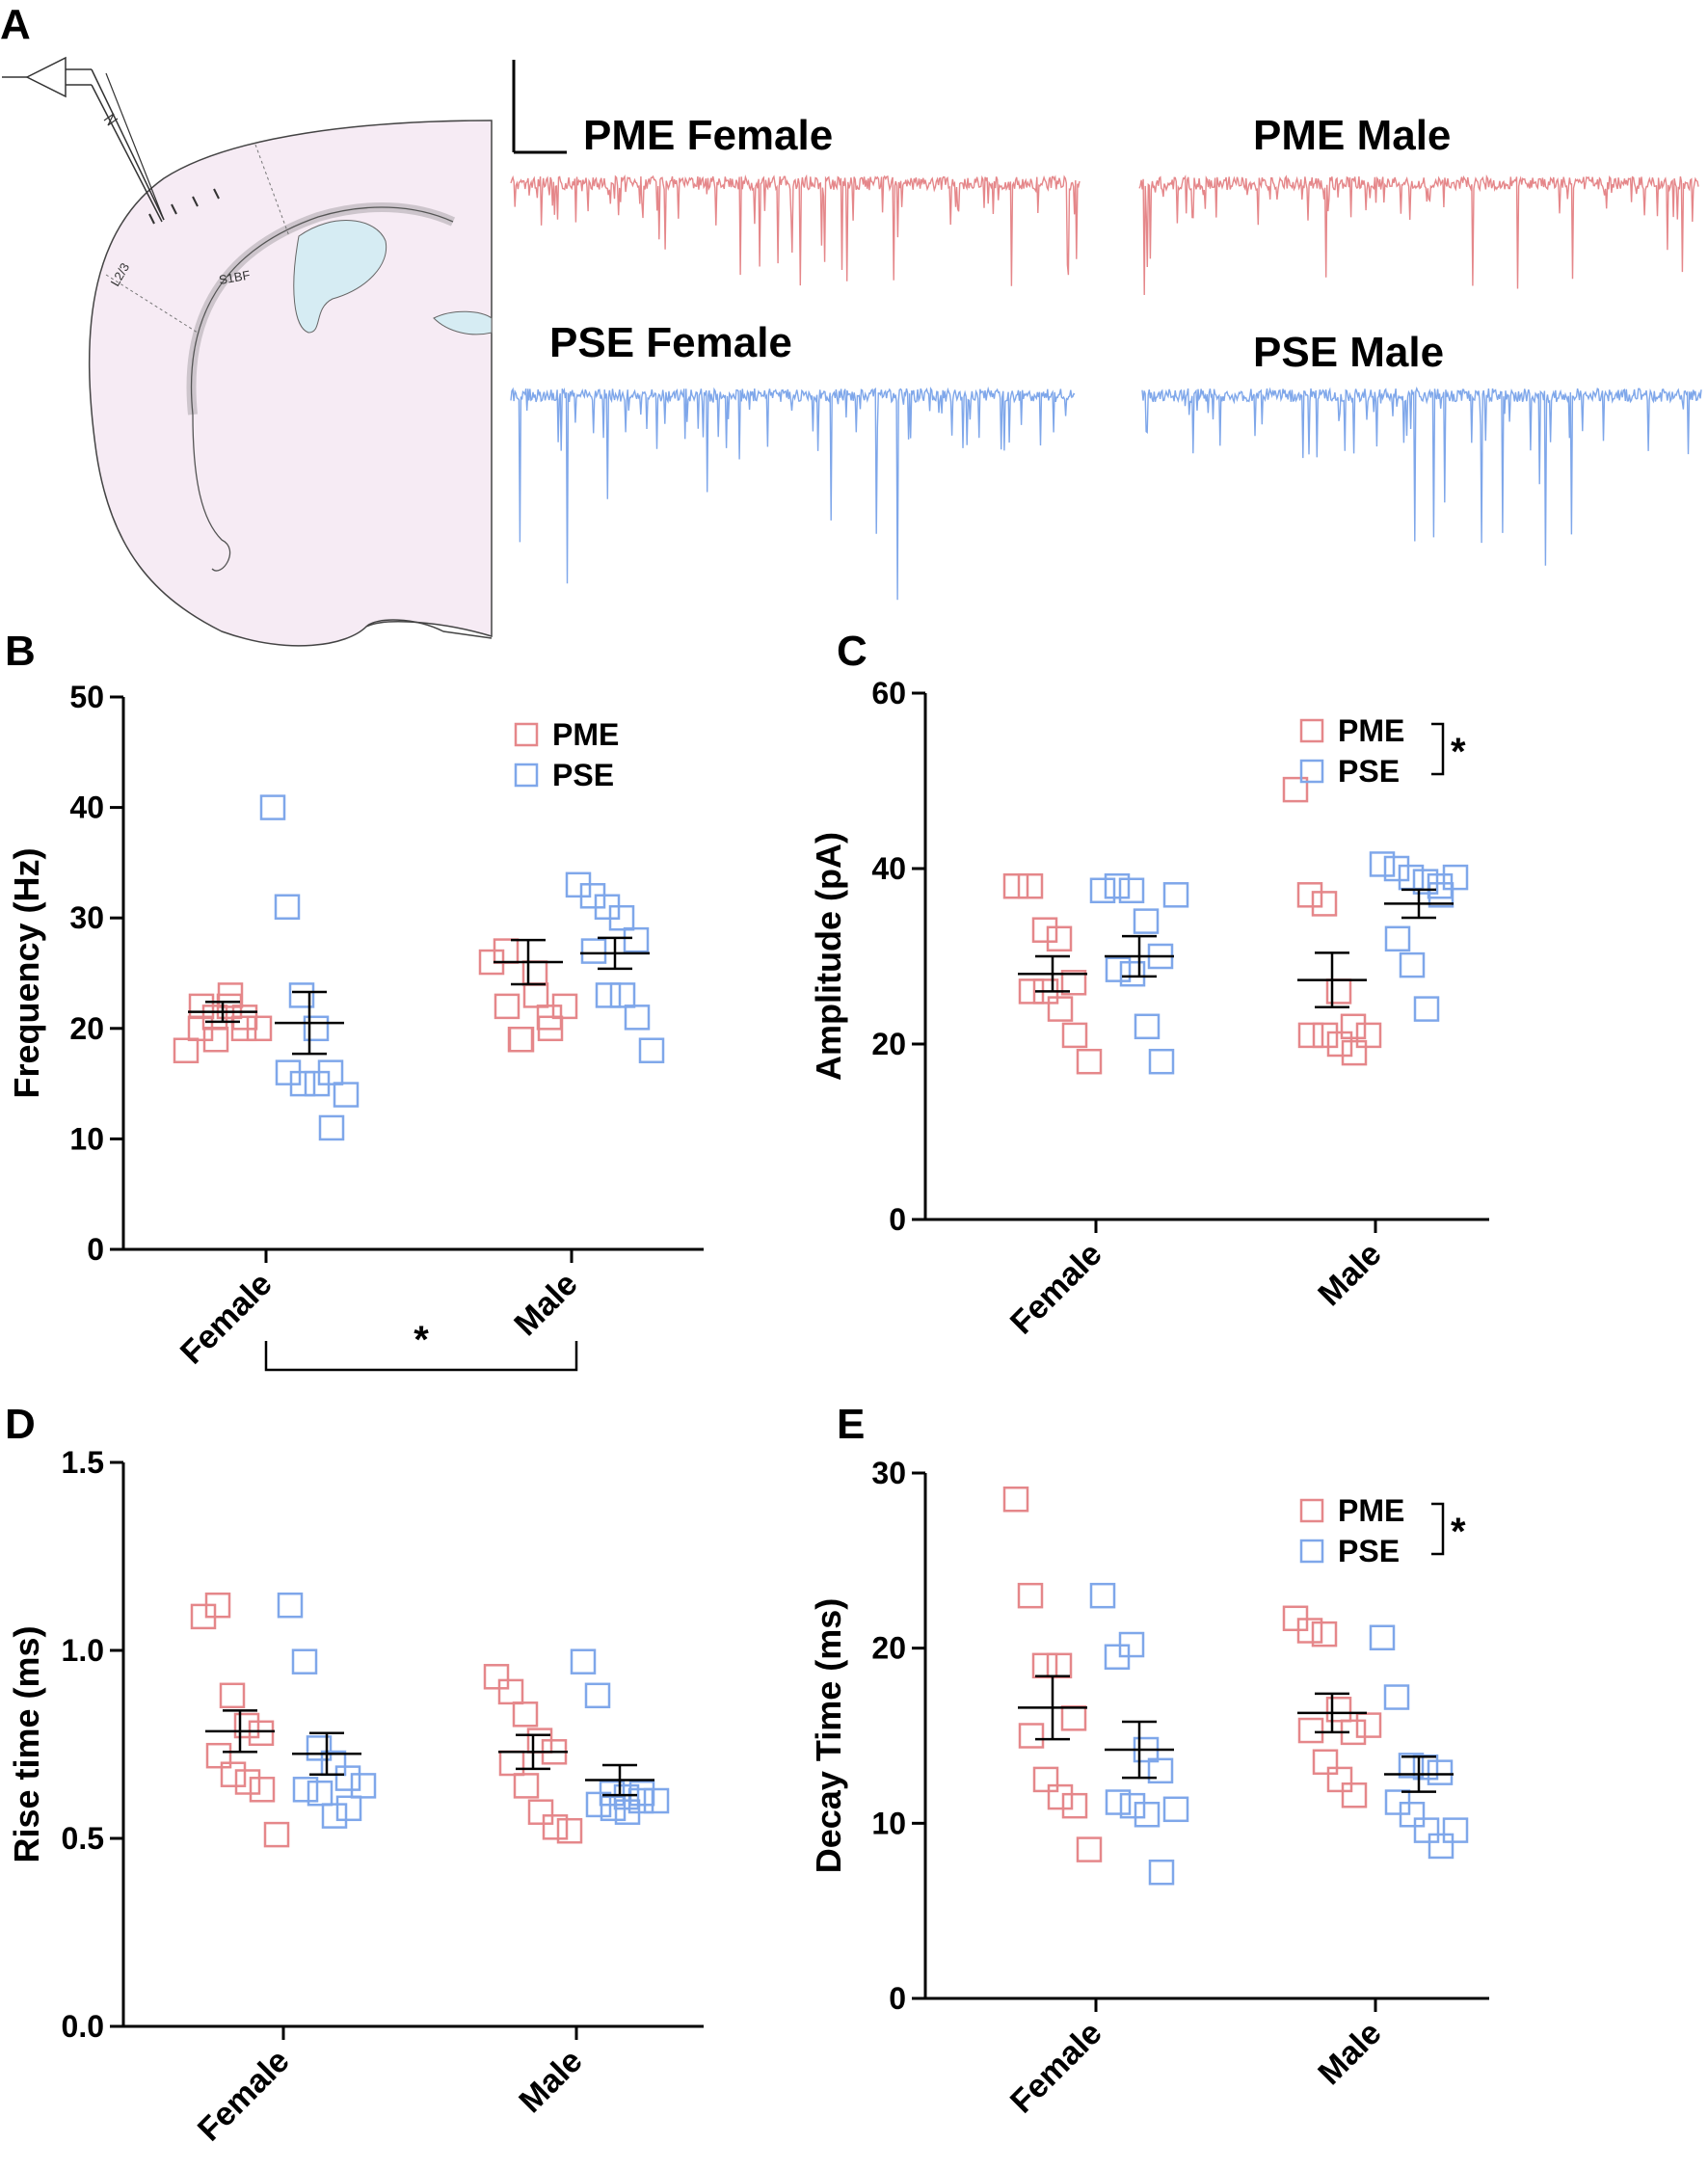 The height and width of the screenshot is (2170, 1708). I want to click on third-ventricle, so click(463, 322).